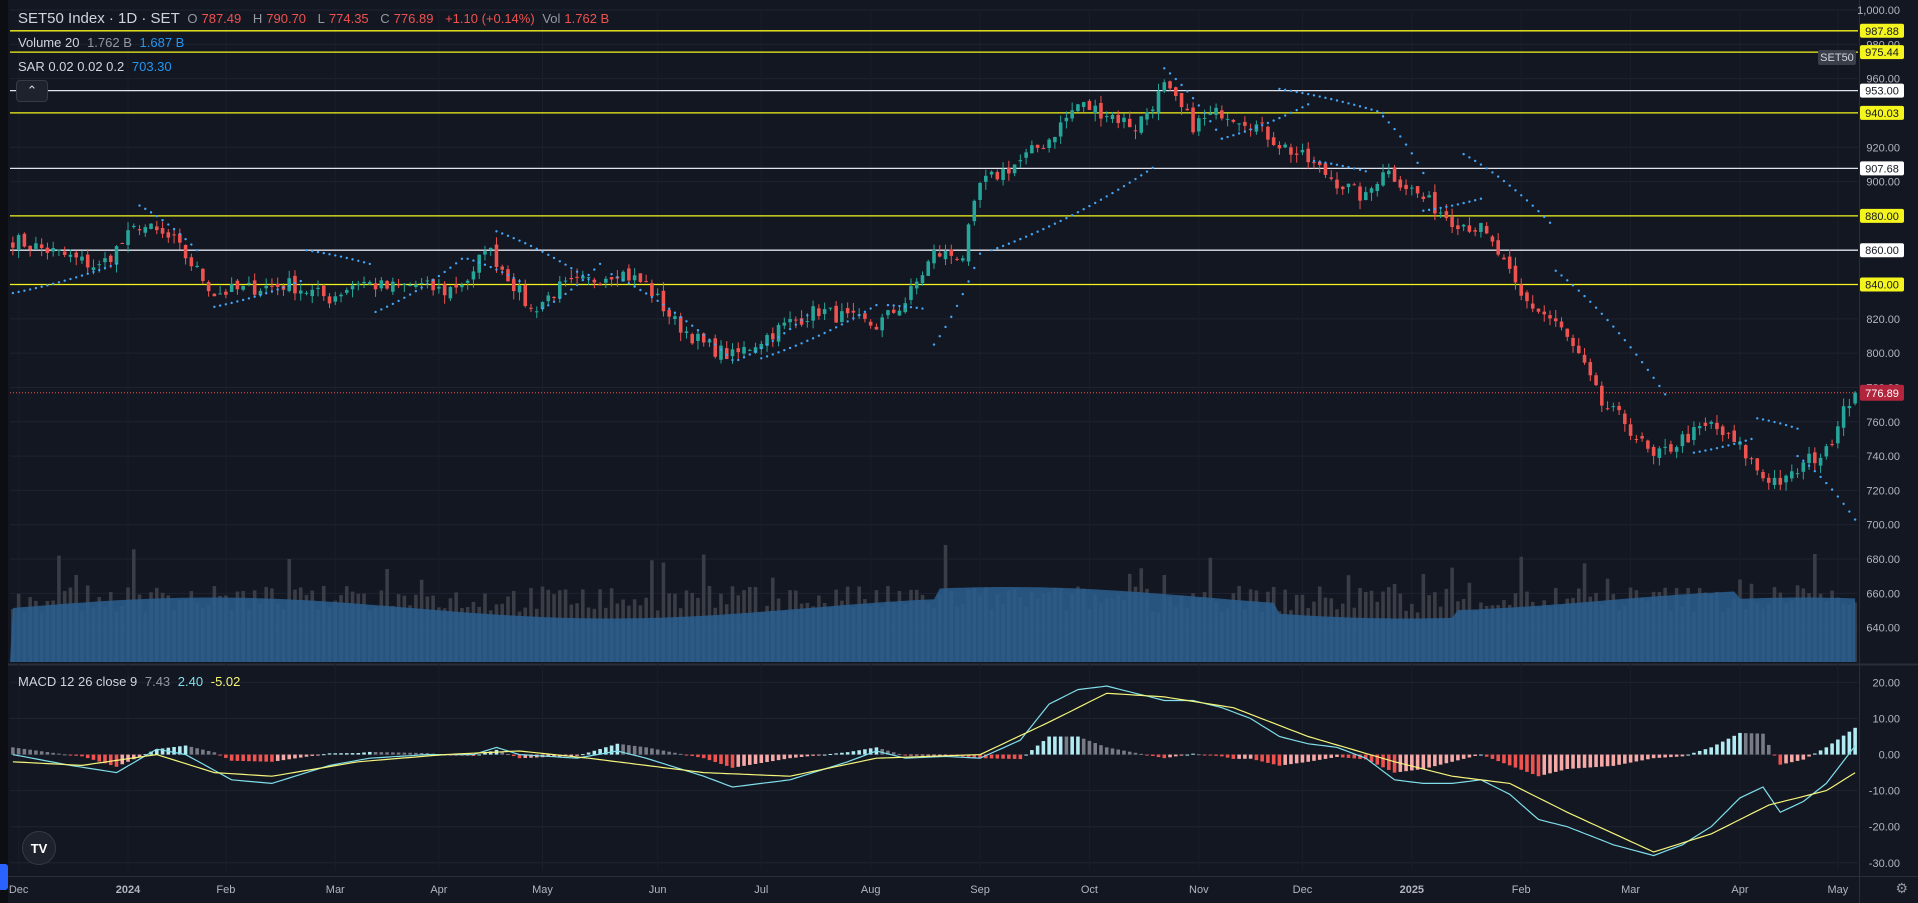 The height and width of the screenshot is (903, 1918). Describe the element at coordinates (1884, 773) in the screenshot. I see `macd-axis: 20.00 10.00 0.00 -10.00 -20.00 -30.00` at that location.